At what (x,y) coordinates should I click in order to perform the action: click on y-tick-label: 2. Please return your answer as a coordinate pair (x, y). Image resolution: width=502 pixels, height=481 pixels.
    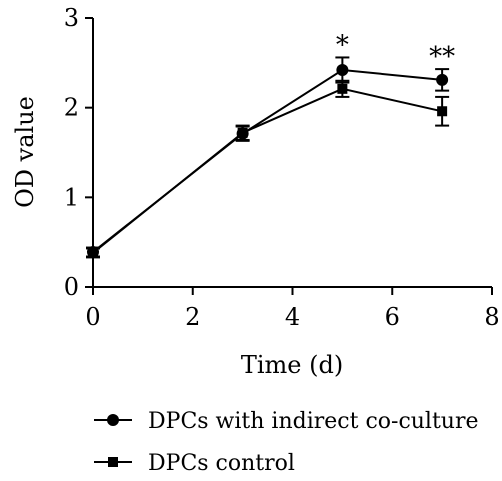
    Looking at the image, I should click on (71, 108).